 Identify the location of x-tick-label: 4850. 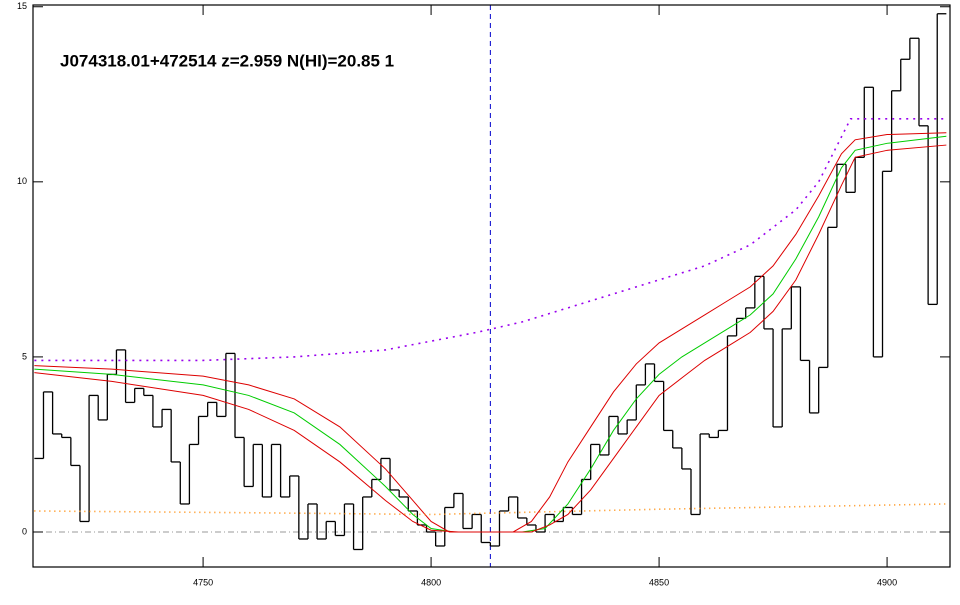
(659, 582).